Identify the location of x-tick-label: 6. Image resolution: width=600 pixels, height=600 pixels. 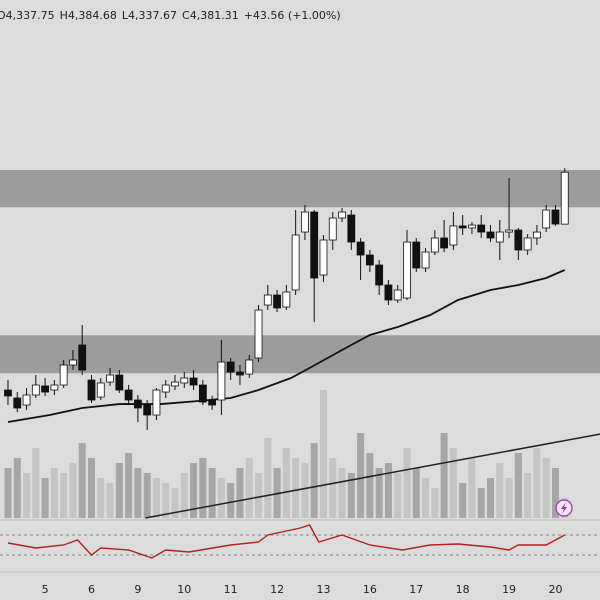
(91, 589).